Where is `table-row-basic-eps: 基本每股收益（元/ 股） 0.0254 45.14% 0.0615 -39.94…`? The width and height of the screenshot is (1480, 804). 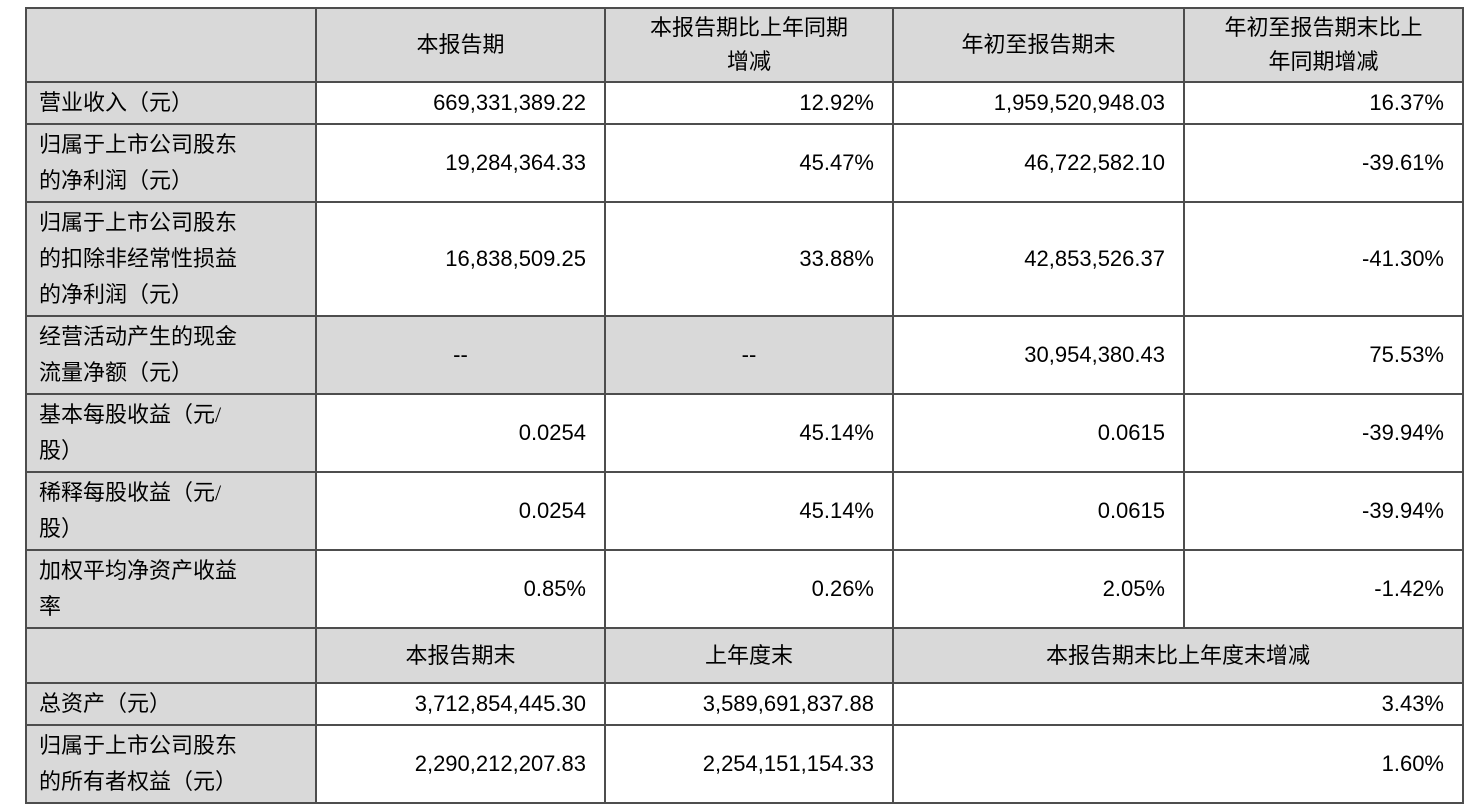
table-row-basic-eps: 基本每股收益（元/ 股） 0.0254 45.14% 0.0615 -39.94… is located at coordinates (744, 433).